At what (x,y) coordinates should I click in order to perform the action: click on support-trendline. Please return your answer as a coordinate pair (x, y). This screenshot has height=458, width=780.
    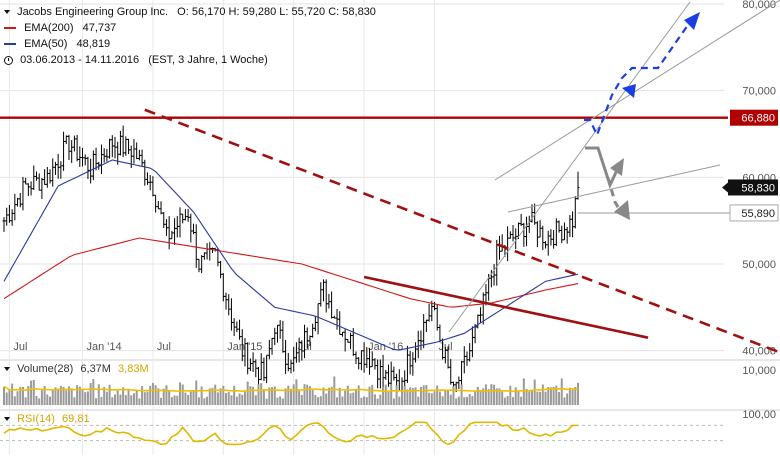
    Looking at the image, I should click on (506, 307).